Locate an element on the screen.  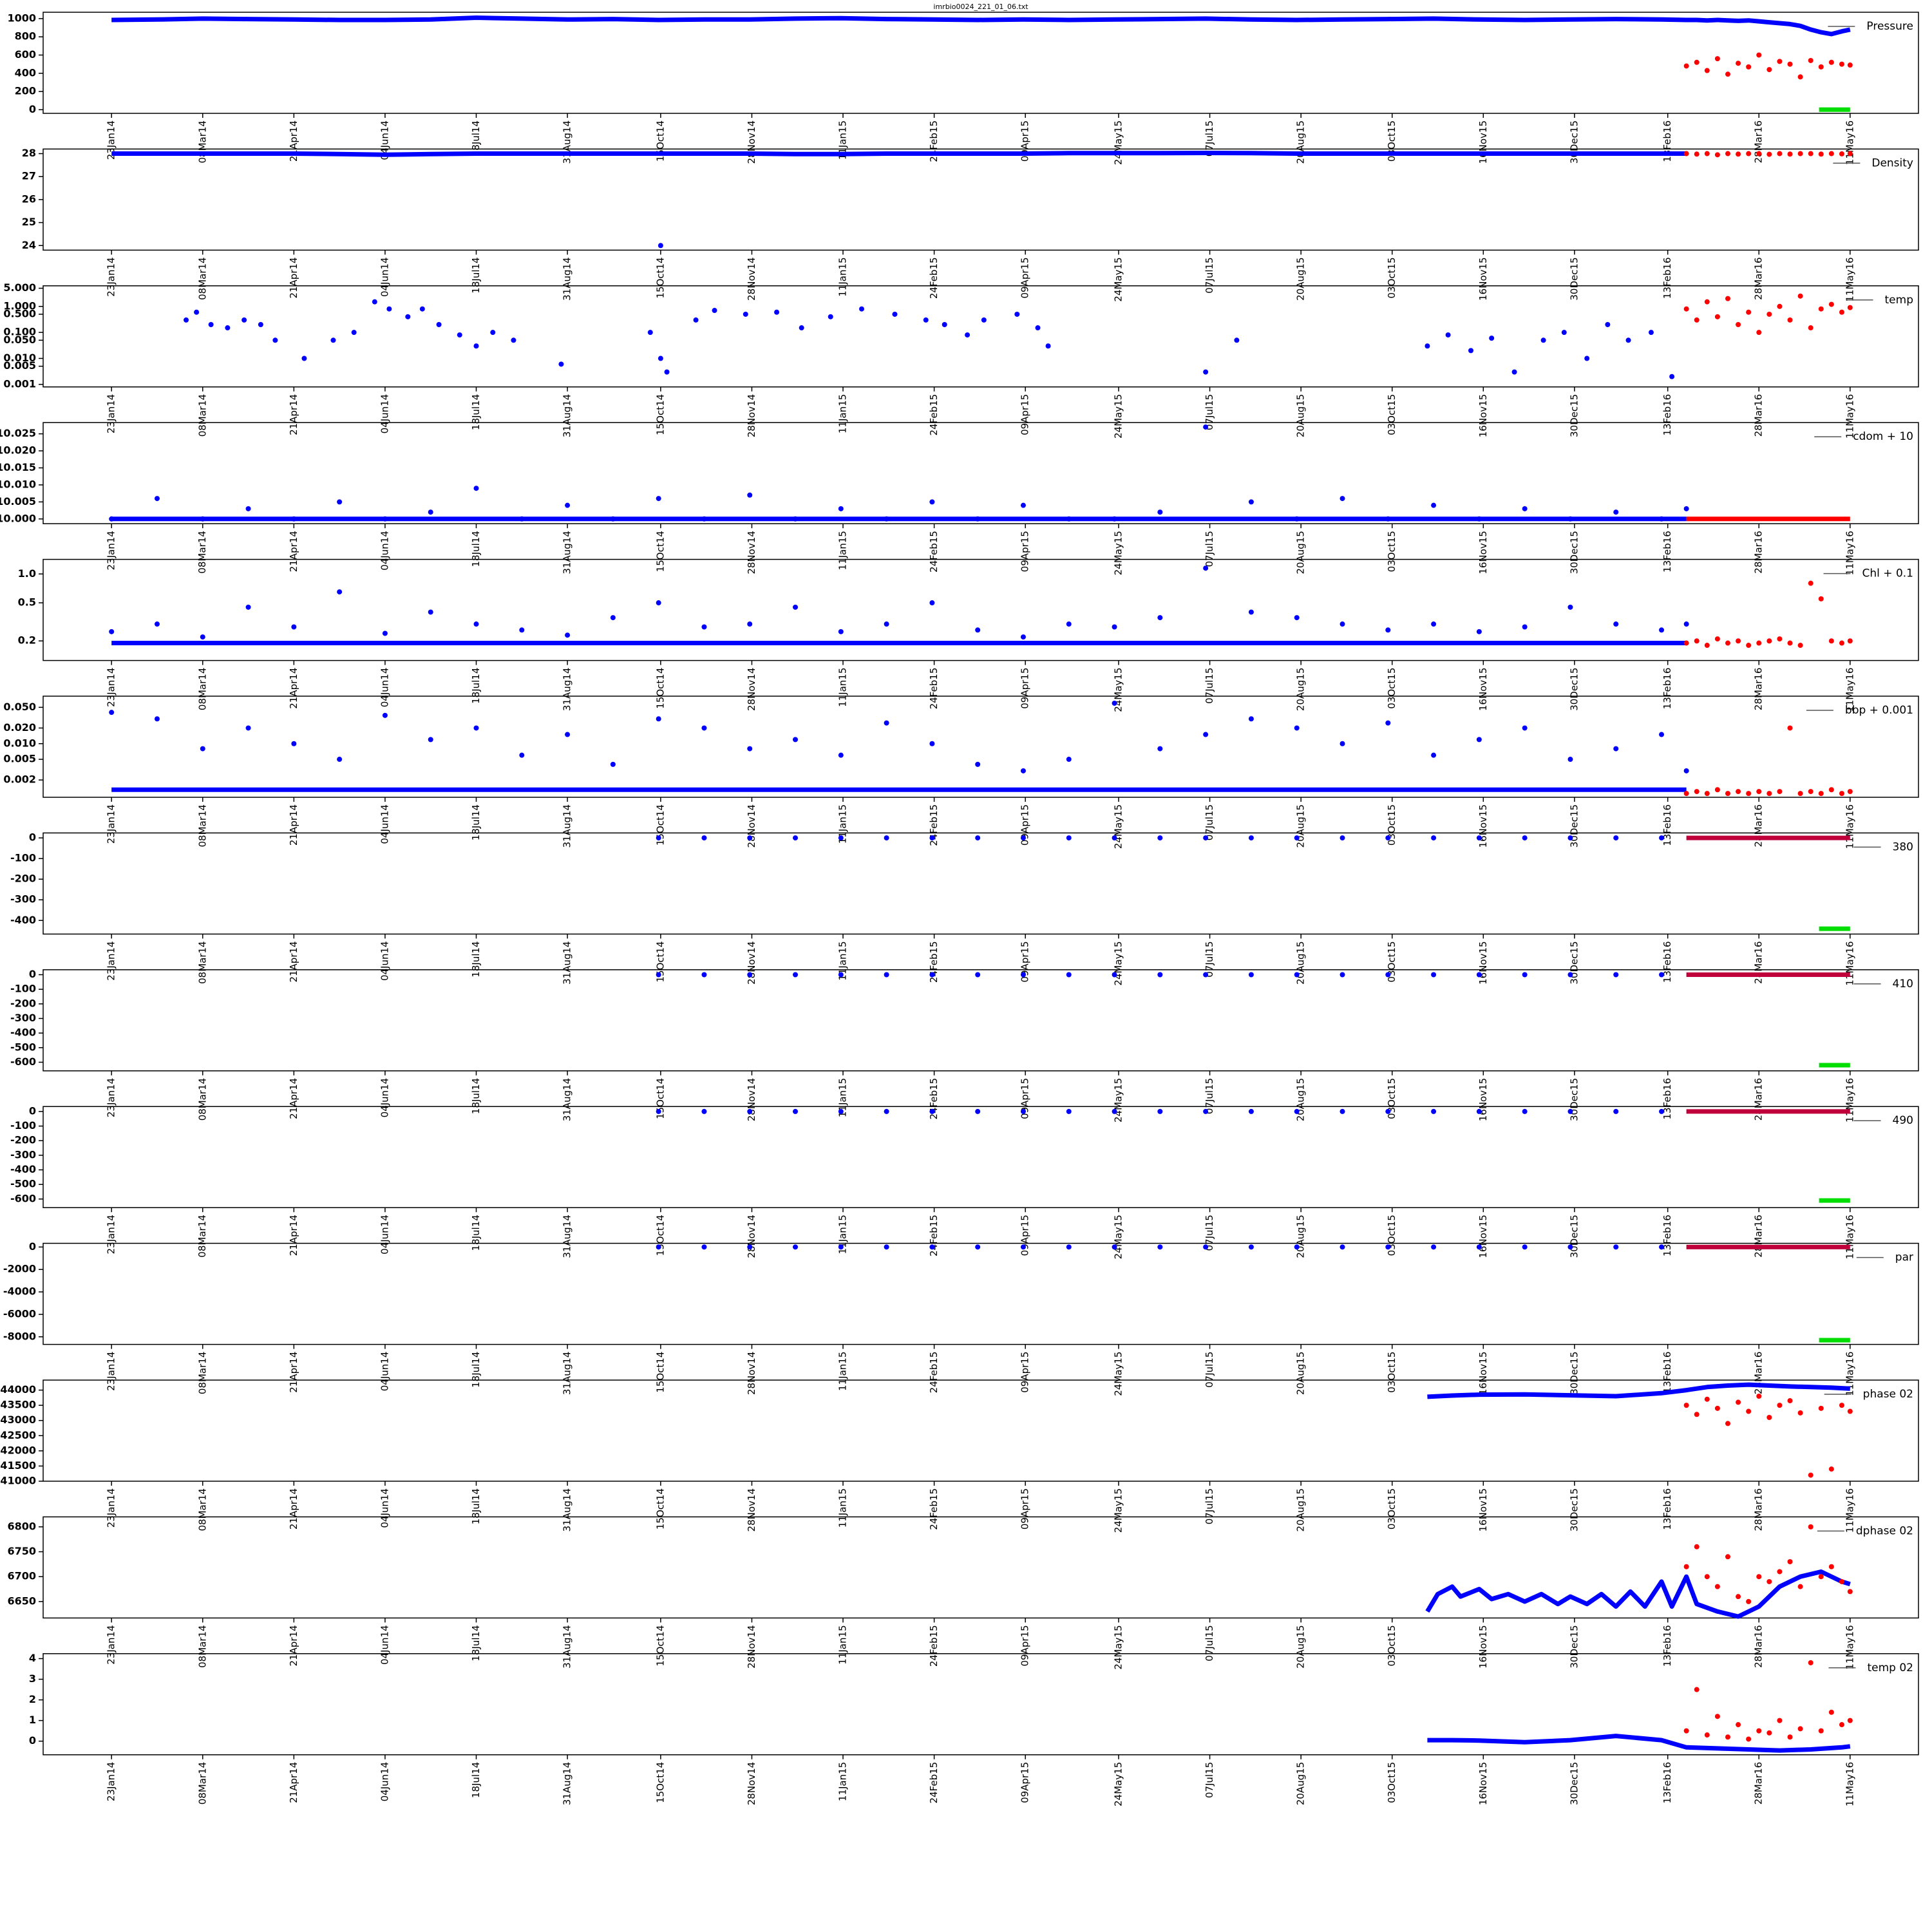
x-tick-label: 24May15 is located at coordinates (1118, 553).